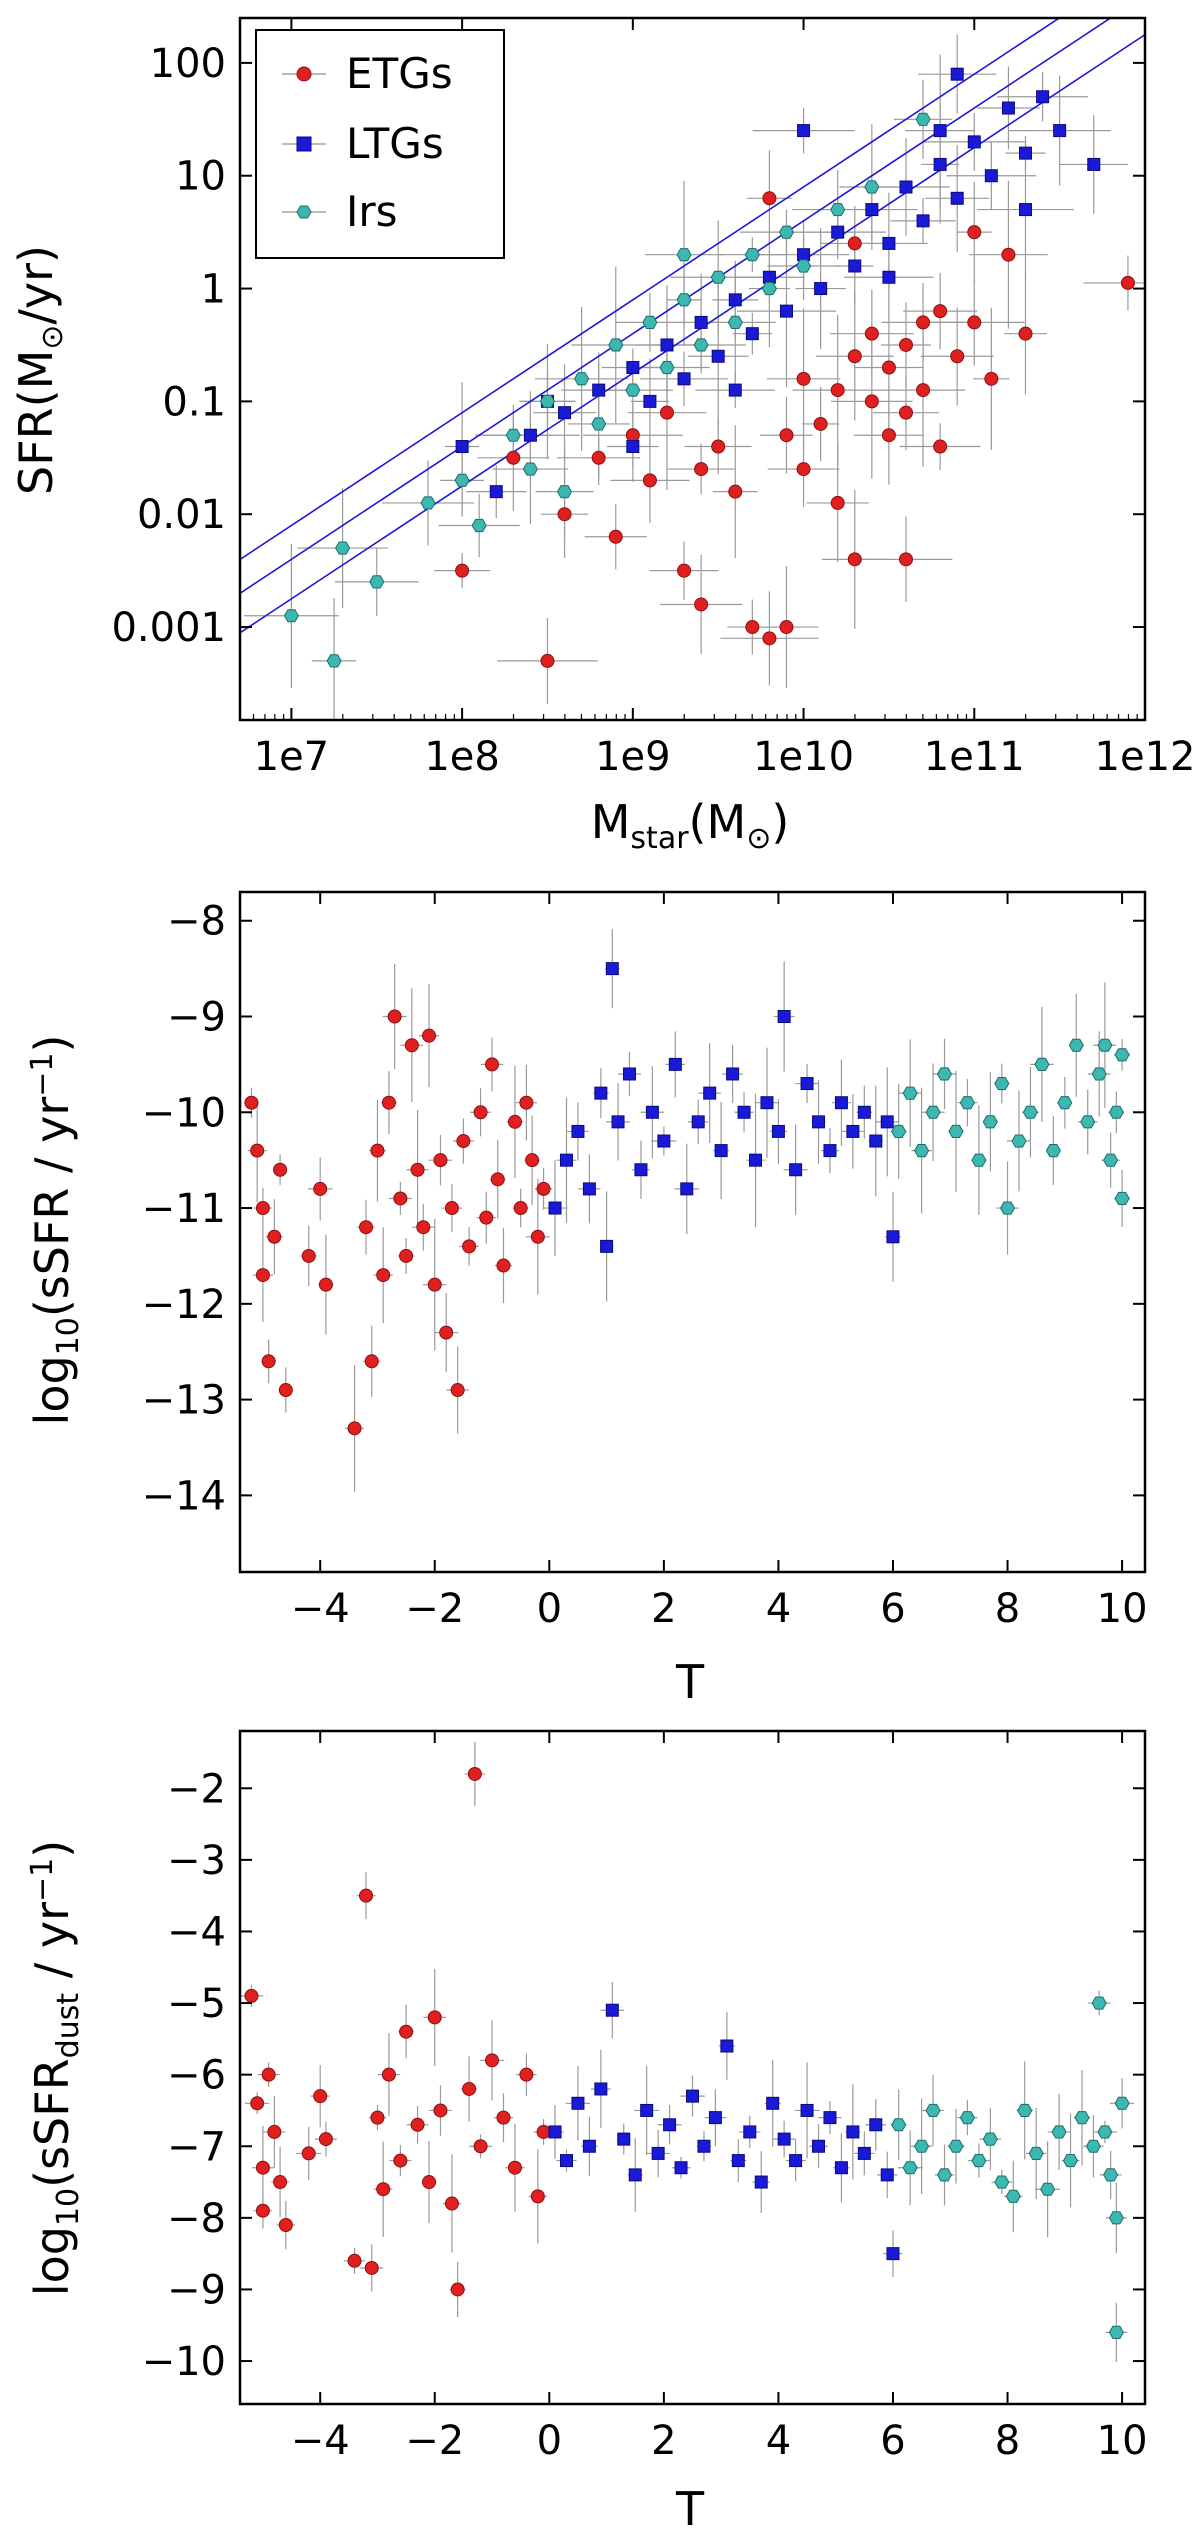  What do you see at coordinates (367, 73) in the screenshot?
I see `legend-entry-etgs: ETGs` at bounding box center [367, 73].